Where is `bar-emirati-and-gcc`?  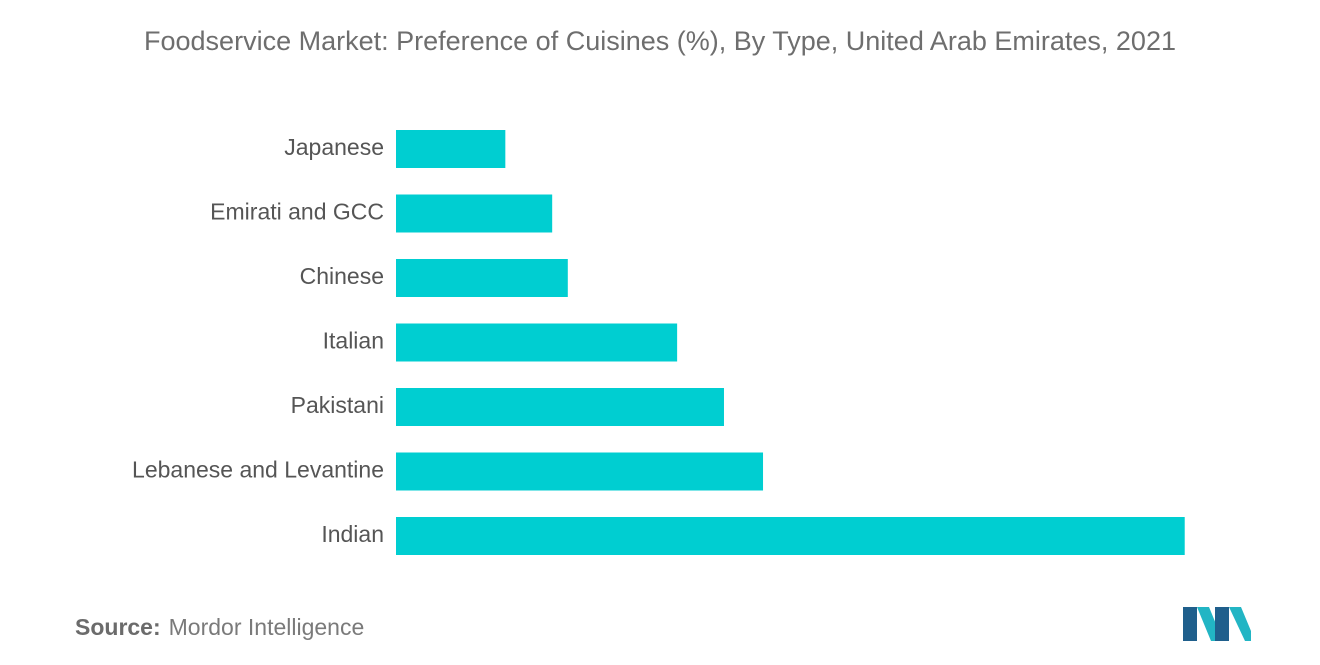
bar-emirati-and-gcc is located at coordinates (474, 213).